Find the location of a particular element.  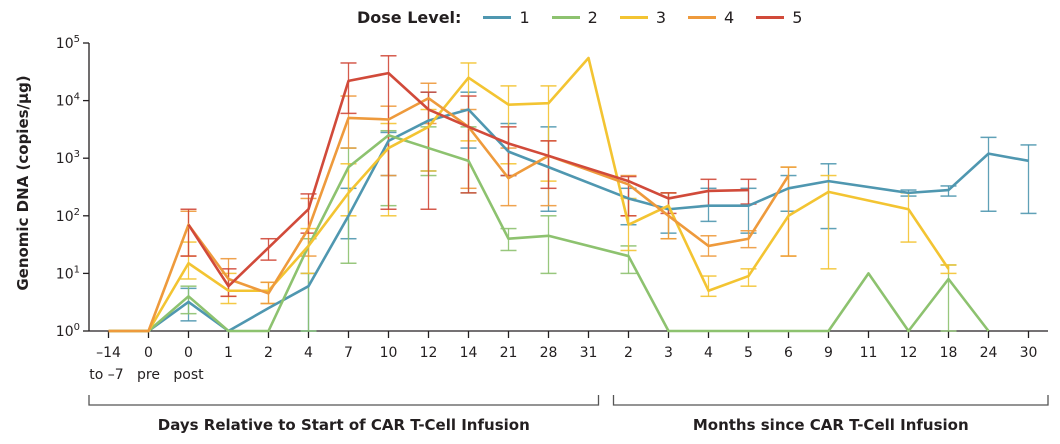

y-tick-label: 10³ is located at coordinates (68, 158).